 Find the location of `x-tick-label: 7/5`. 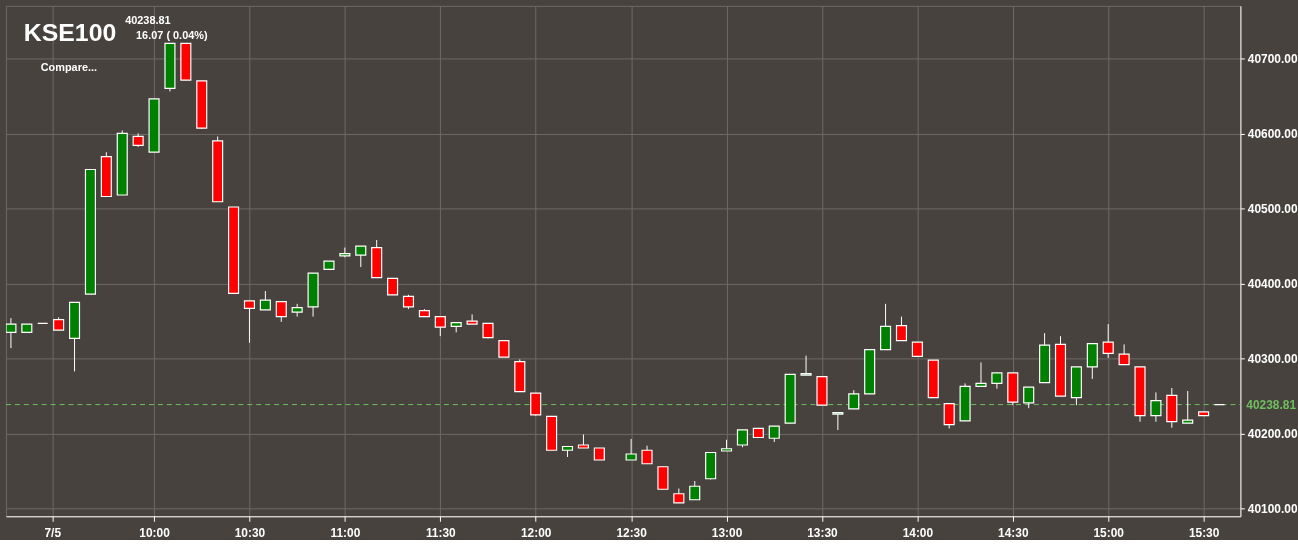

x-tick-label: 7/5 is located at coordinates (53, 532).